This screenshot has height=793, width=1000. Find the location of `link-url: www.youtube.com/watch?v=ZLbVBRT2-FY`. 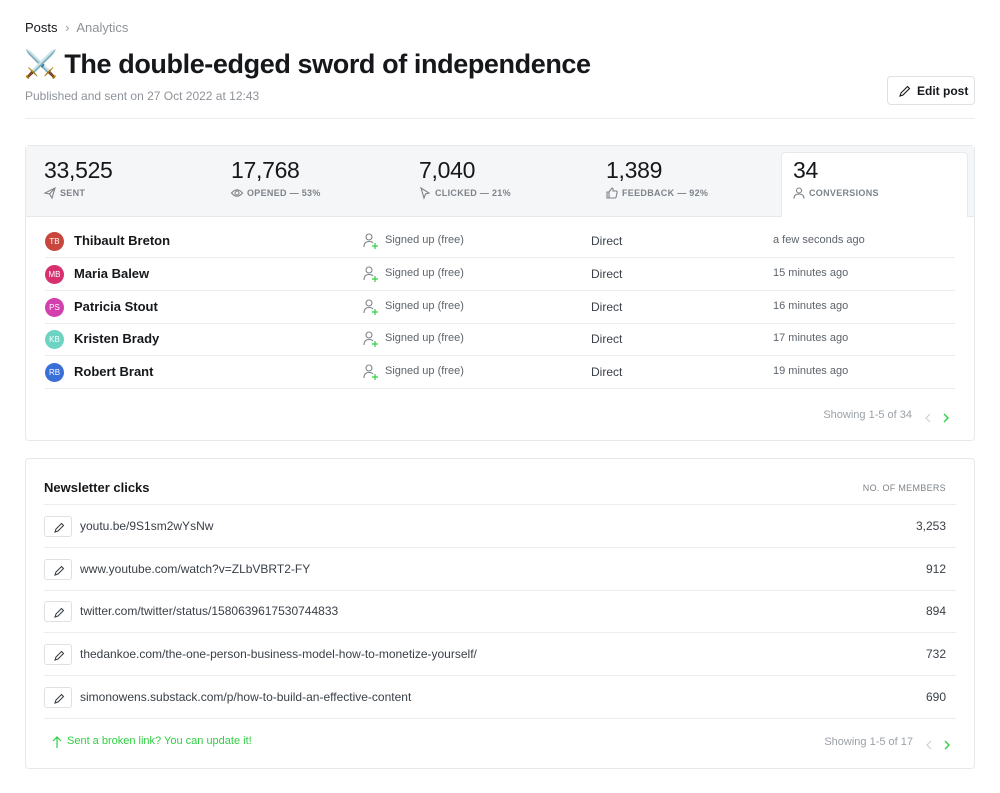

link-url: www.youtube.com/watch?v=ZLbVBRT2-FY is located at coordinates (195, 569).